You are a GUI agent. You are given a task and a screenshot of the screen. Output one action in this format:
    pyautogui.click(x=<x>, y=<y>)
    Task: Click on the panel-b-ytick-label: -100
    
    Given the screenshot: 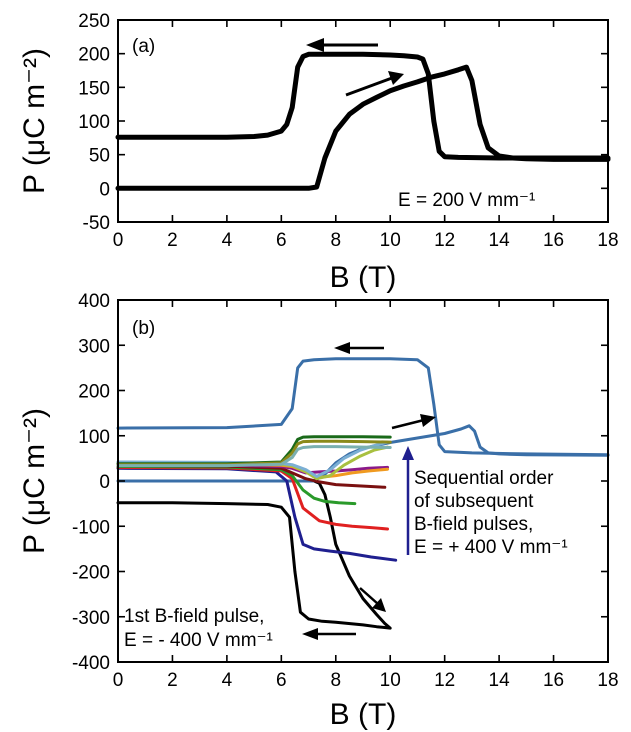 What is the action you would take?
    pyautogui.click(x=91, y=527)
    